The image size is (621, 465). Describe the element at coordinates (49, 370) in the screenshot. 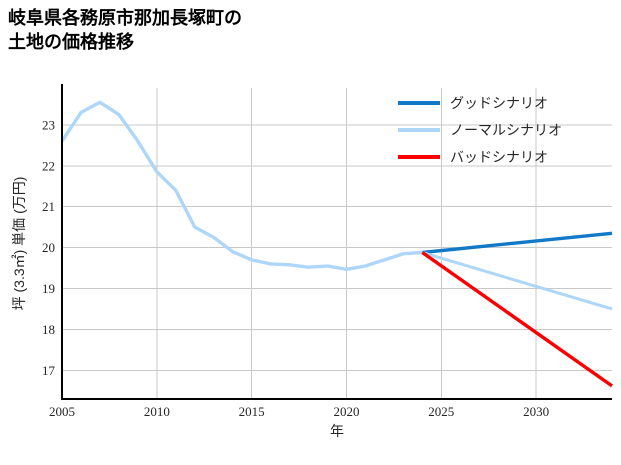

I see `y-tick-17: 17` at that location.